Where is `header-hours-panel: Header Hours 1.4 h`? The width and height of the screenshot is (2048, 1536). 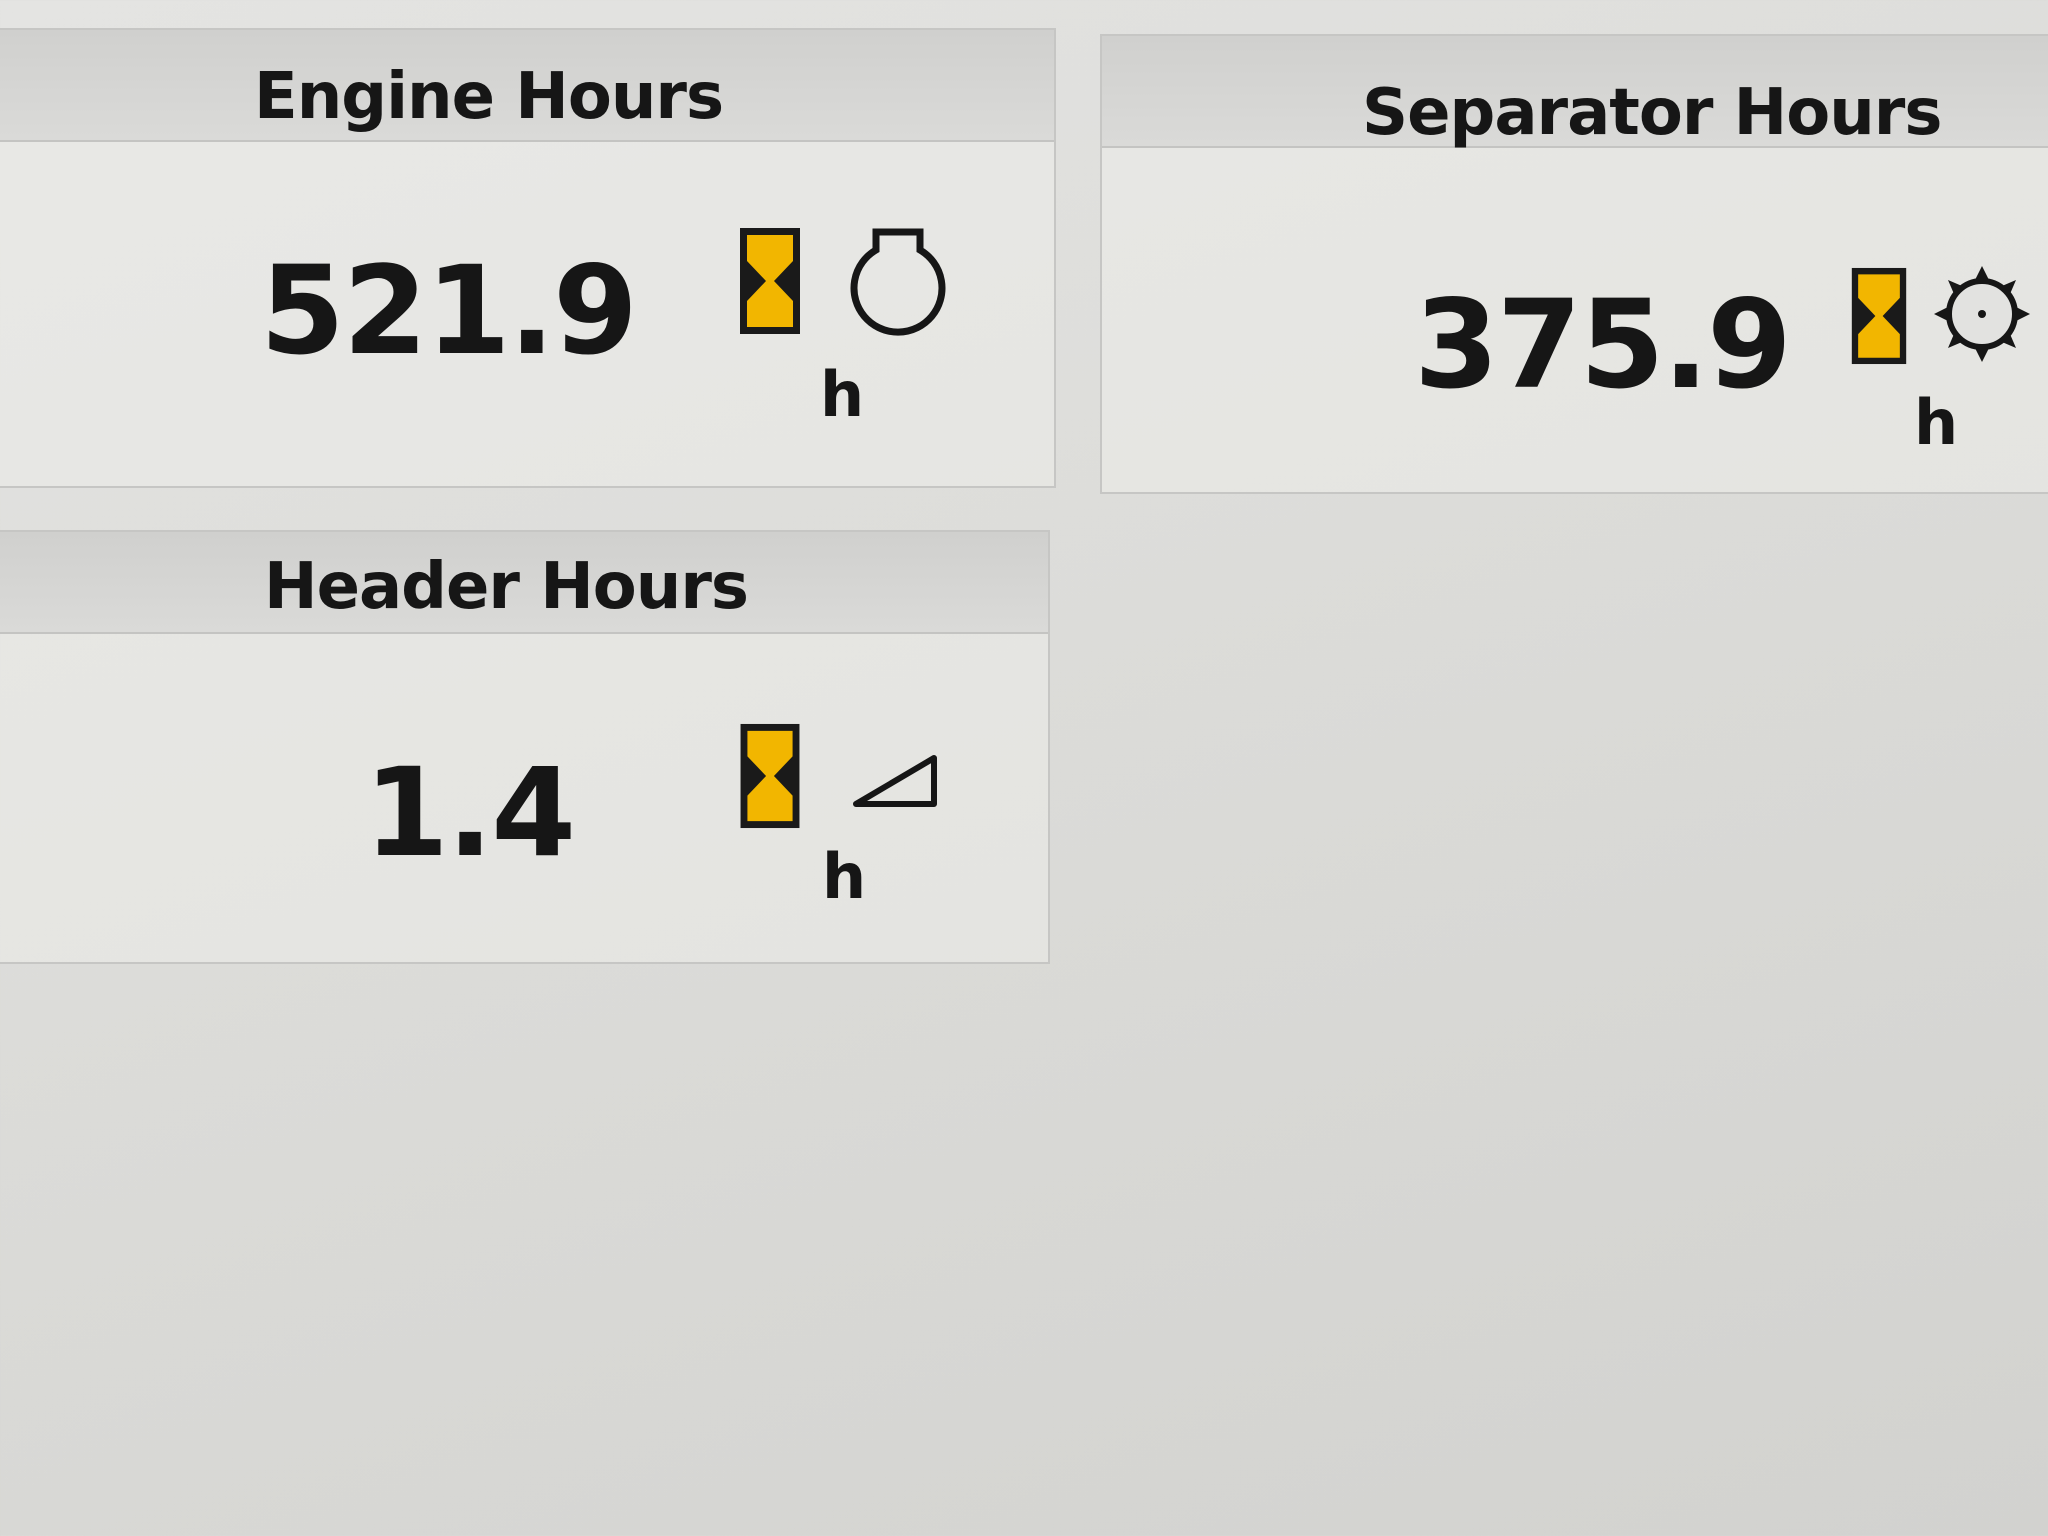 header-hours-panel: Header Hours 1.4 h is located at coordinates (525, 747).